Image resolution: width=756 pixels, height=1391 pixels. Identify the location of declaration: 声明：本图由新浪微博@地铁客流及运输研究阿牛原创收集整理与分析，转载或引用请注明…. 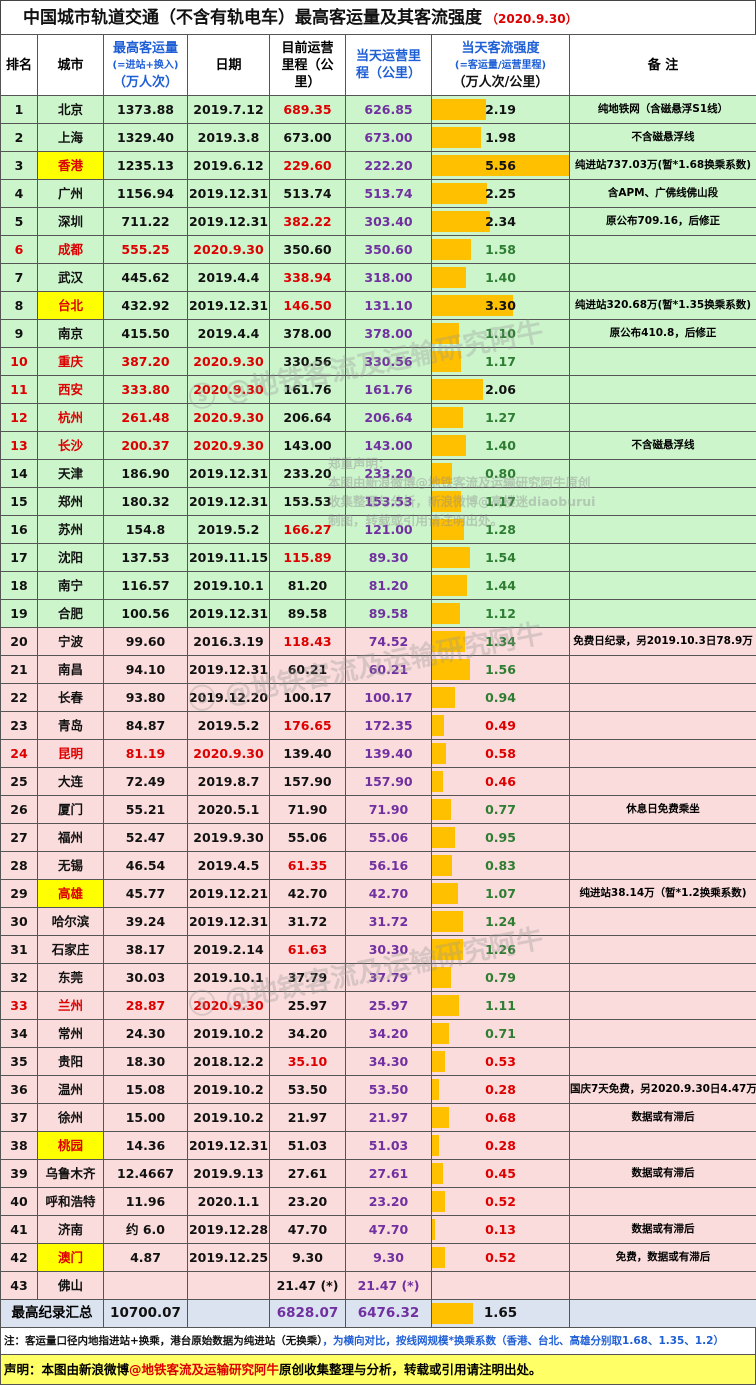
(378, 1370).